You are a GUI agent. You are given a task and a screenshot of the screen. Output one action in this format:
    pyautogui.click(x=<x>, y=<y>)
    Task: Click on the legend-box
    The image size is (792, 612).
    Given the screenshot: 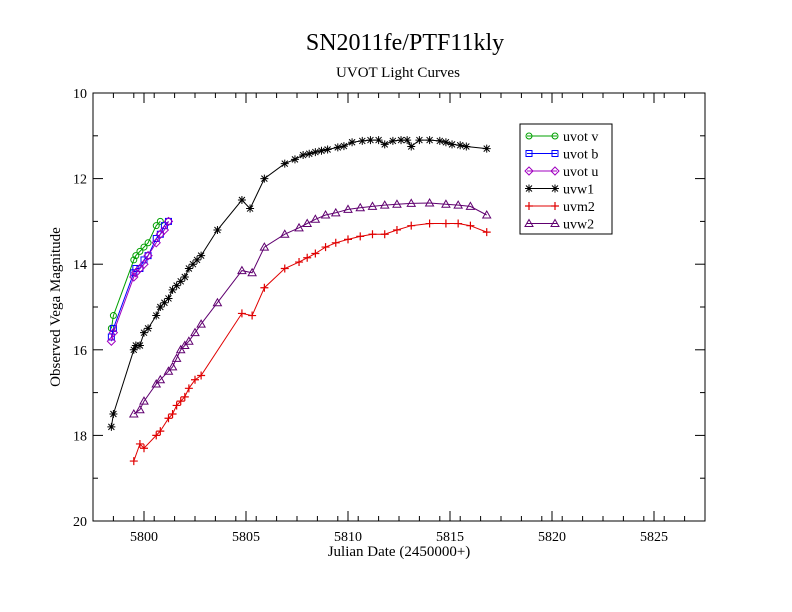 What is the action you would take?
    pyautogui.click(x=566, y=179)
    